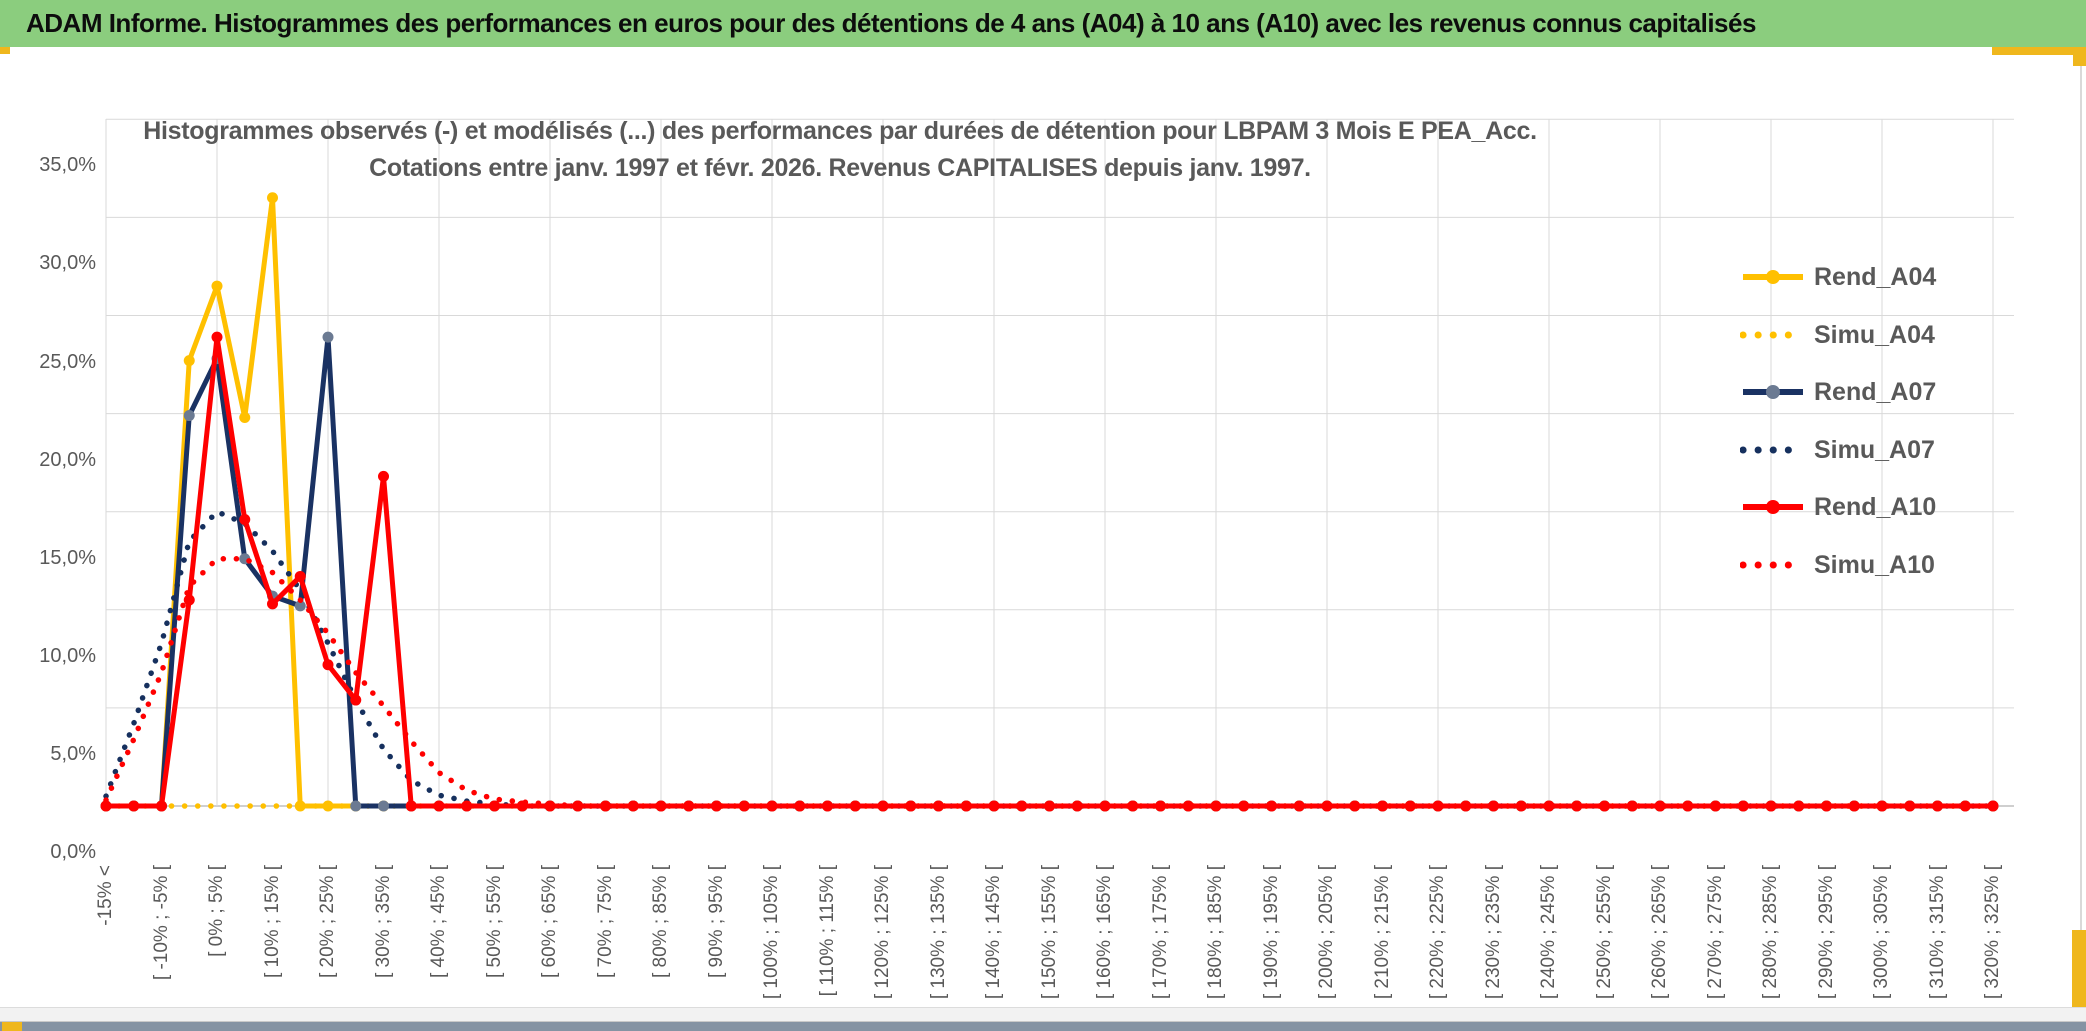  I want to click on x-tick-label: [ 100% ; 105% [, so click(771, 932).